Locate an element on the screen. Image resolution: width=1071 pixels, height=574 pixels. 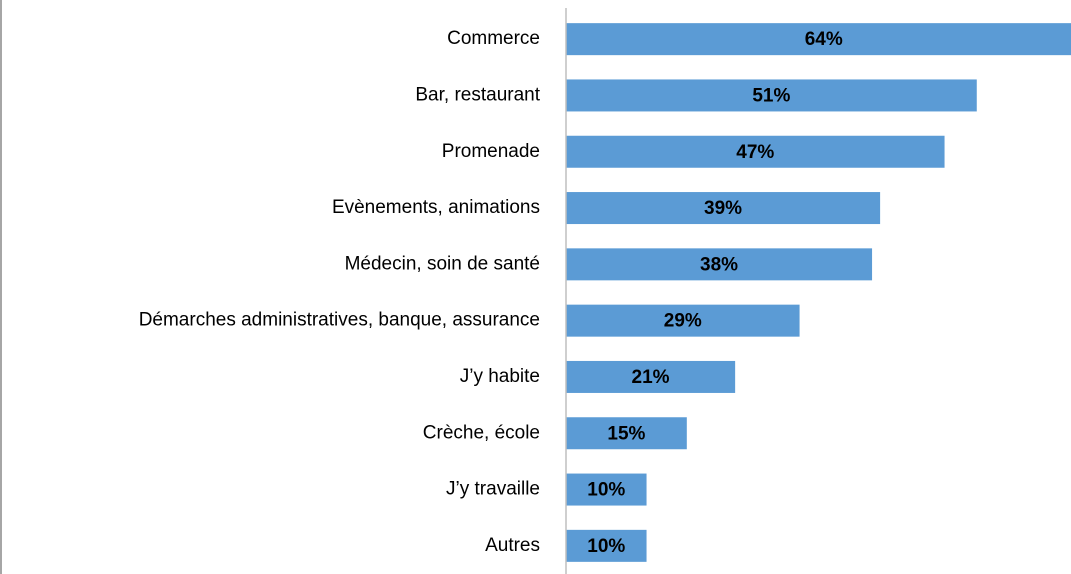
value-label: 15% is located at coordinates (626, 433).